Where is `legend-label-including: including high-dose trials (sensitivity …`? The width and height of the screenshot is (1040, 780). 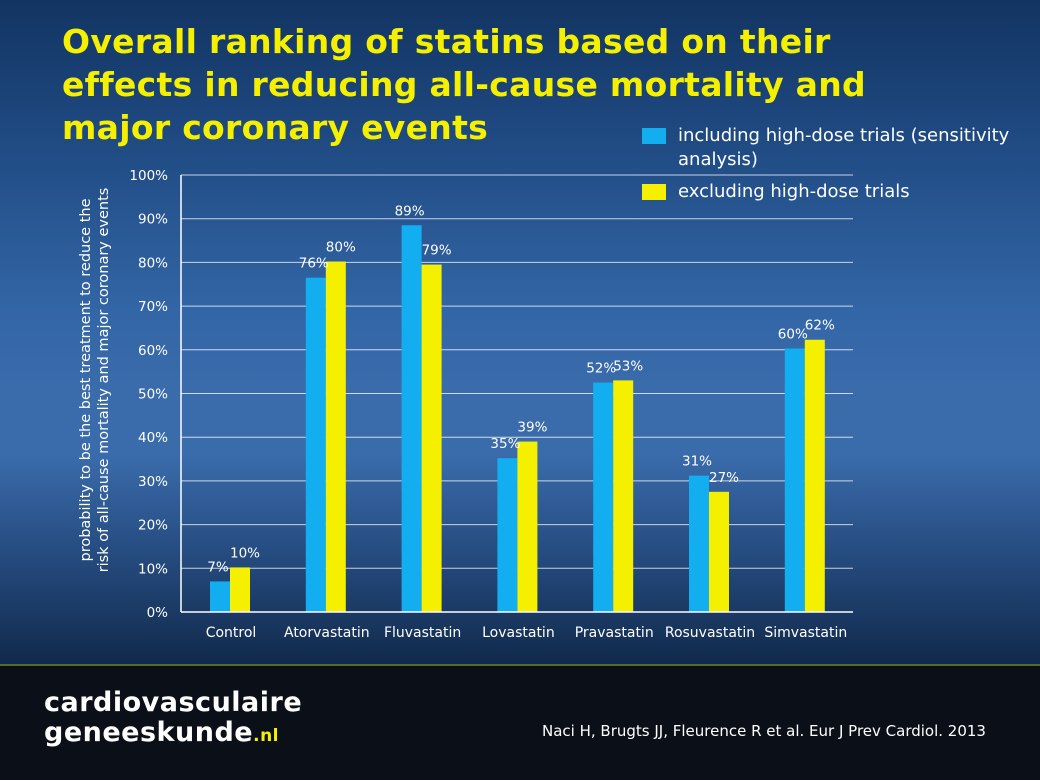
legend-label-including: including high-dose trials (sensitivity … is located at coordinates (844, 147).